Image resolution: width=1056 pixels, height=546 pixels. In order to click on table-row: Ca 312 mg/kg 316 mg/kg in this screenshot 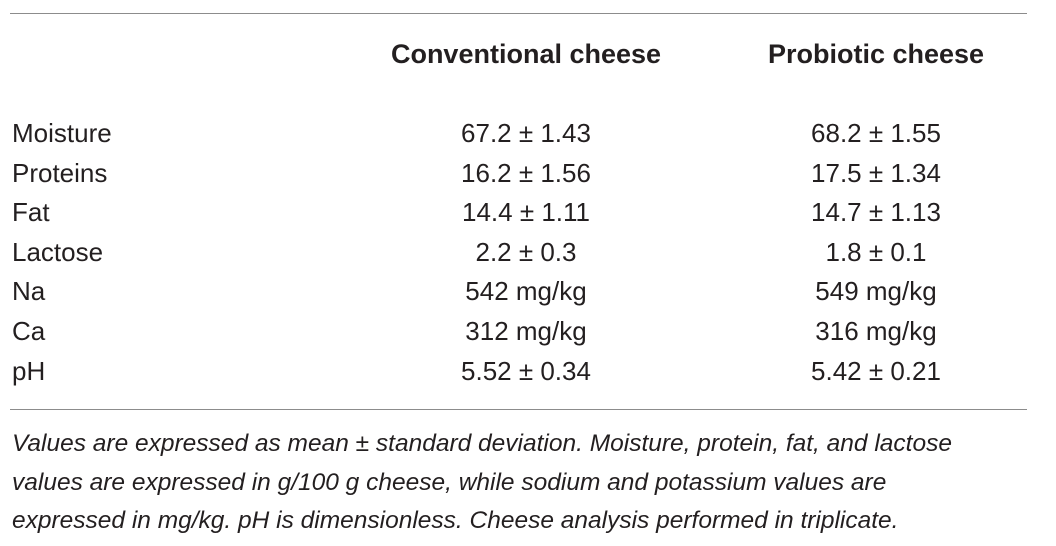, I will do `click(528, 332)`.